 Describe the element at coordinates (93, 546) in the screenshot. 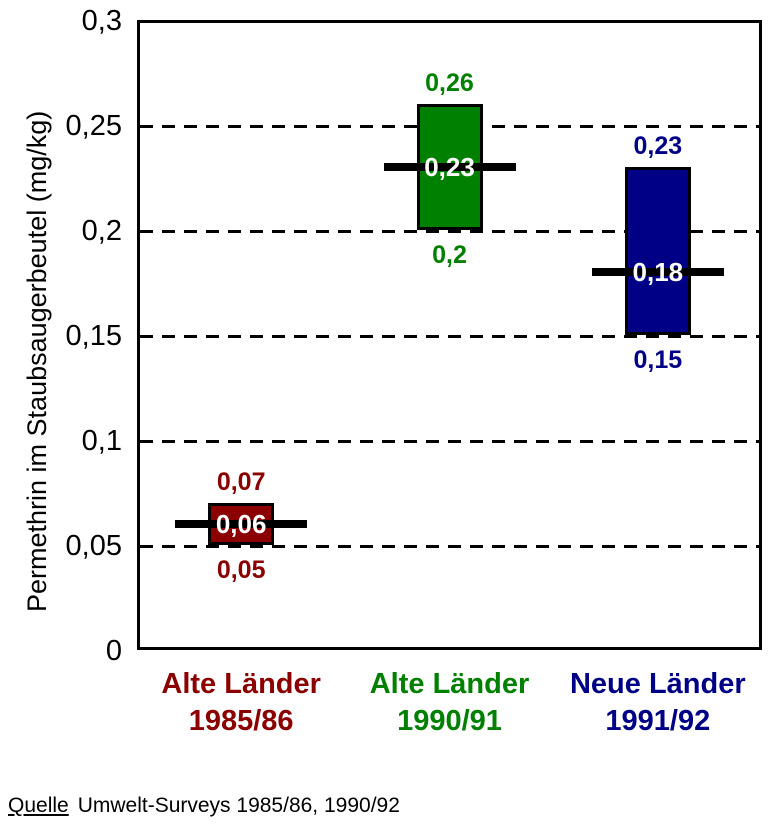

I see `y-tick-label-0,05: 0,05` at that location.